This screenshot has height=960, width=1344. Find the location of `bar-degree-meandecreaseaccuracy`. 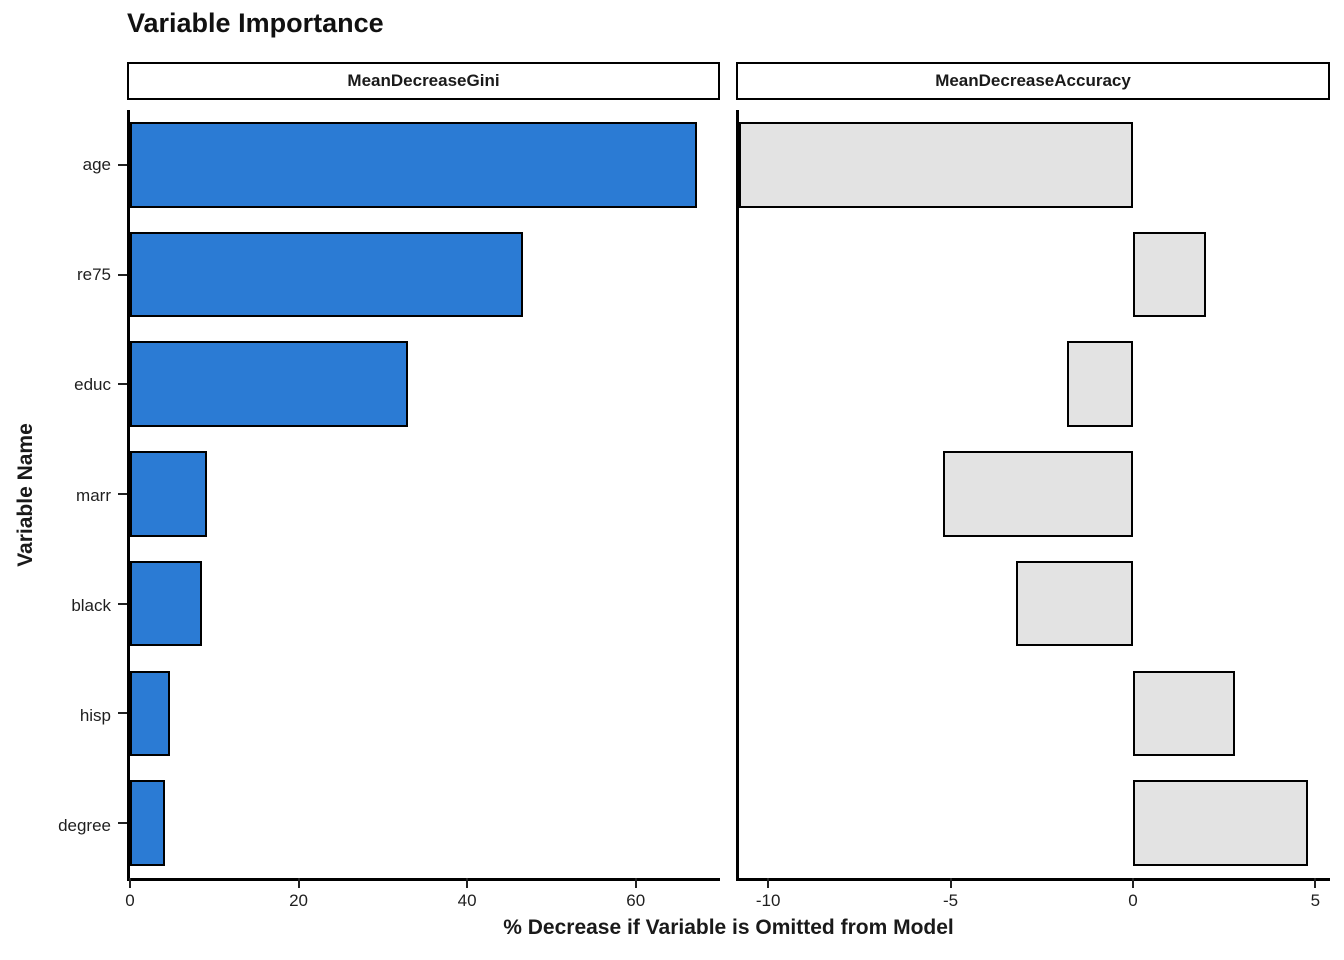

bar-degree-meandecreaseaccuracy is located at coordinates (1221, 823).